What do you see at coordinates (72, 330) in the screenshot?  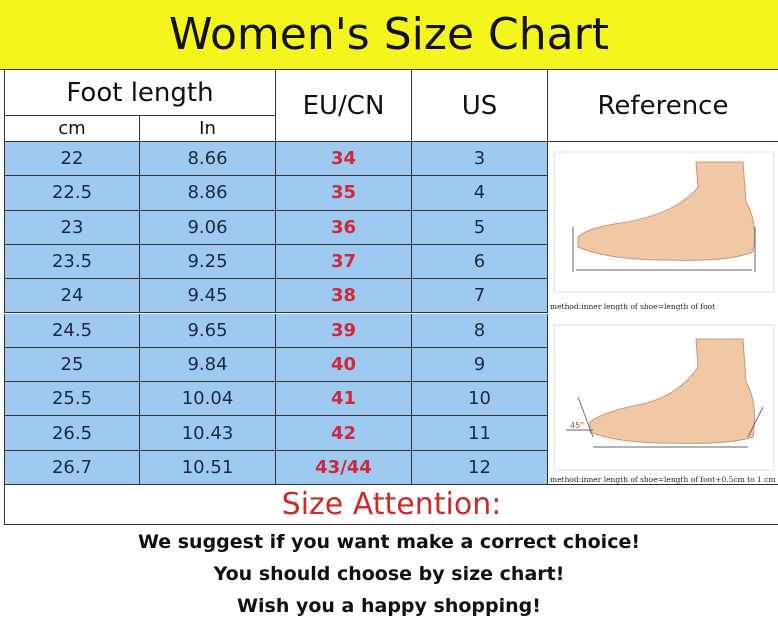 I see `cell-cm: 24.5` at bounding box center [72, 330].